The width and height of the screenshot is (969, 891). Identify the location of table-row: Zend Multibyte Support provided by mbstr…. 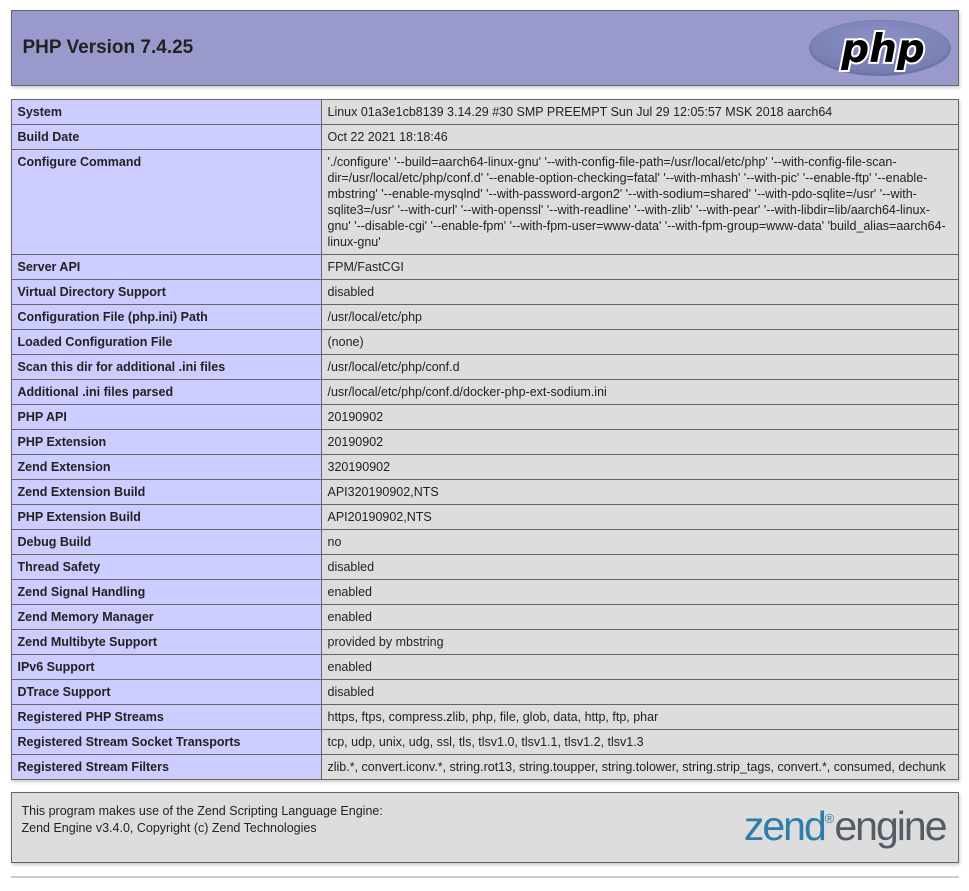
(484, 642).